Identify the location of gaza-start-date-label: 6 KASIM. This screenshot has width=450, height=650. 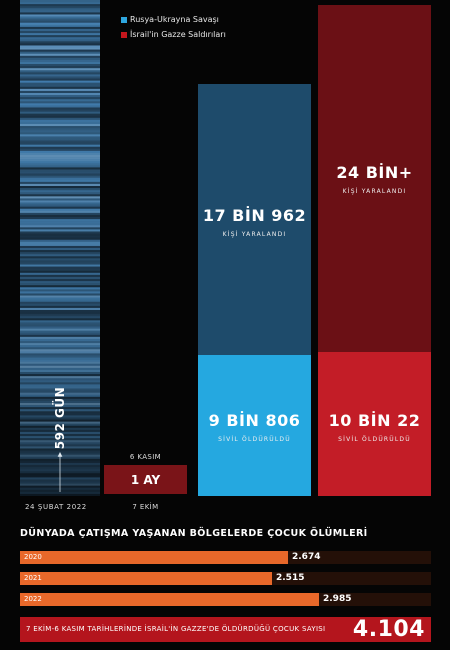
(145, 457).